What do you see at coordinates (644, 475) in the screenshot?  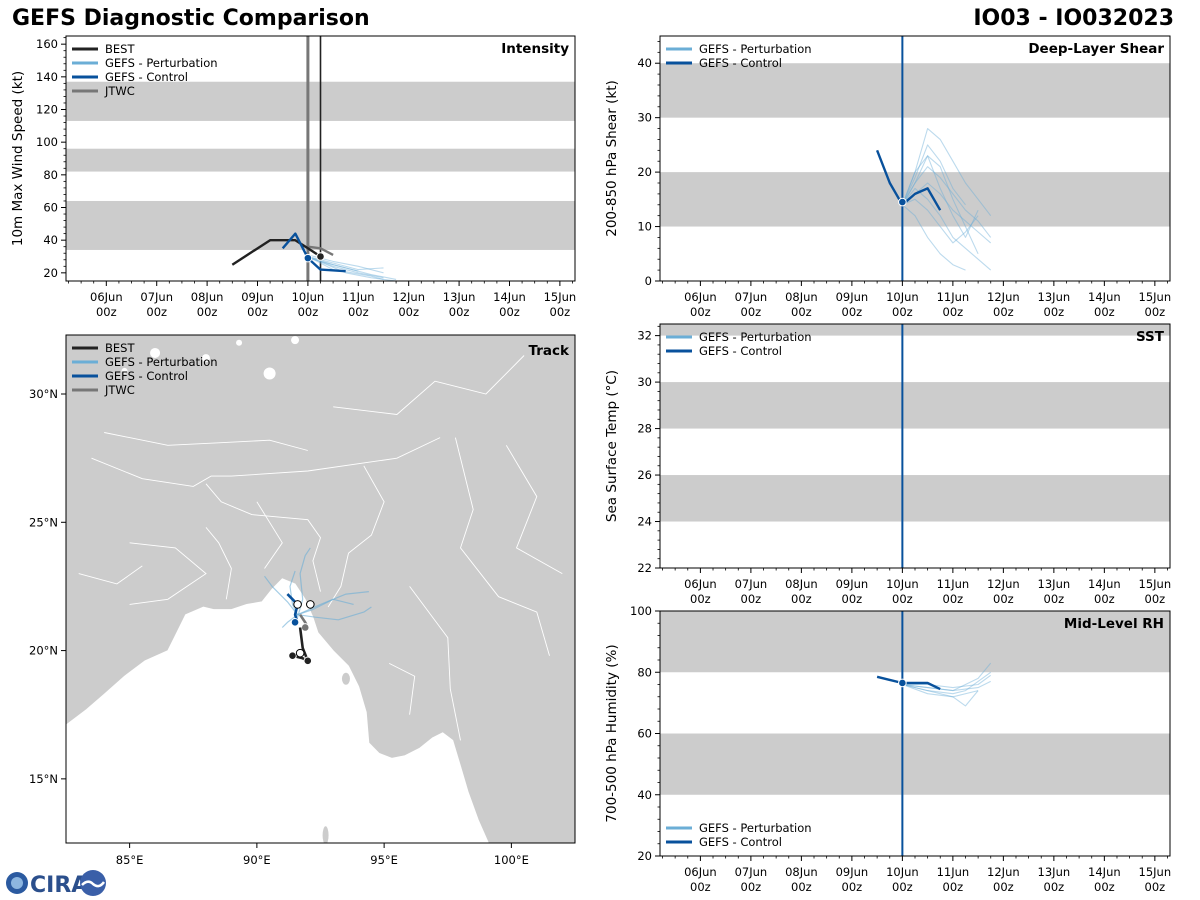 I see `y-tick-label: 26` at bounding box center [644, 475].